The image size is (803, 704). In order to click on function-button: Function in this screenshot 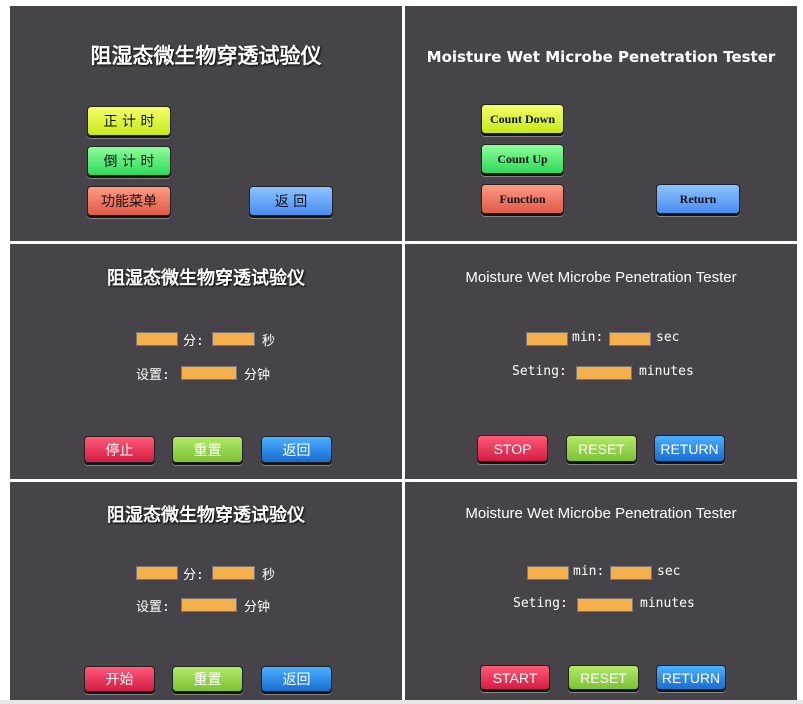, I will do `click(522, 199)`.